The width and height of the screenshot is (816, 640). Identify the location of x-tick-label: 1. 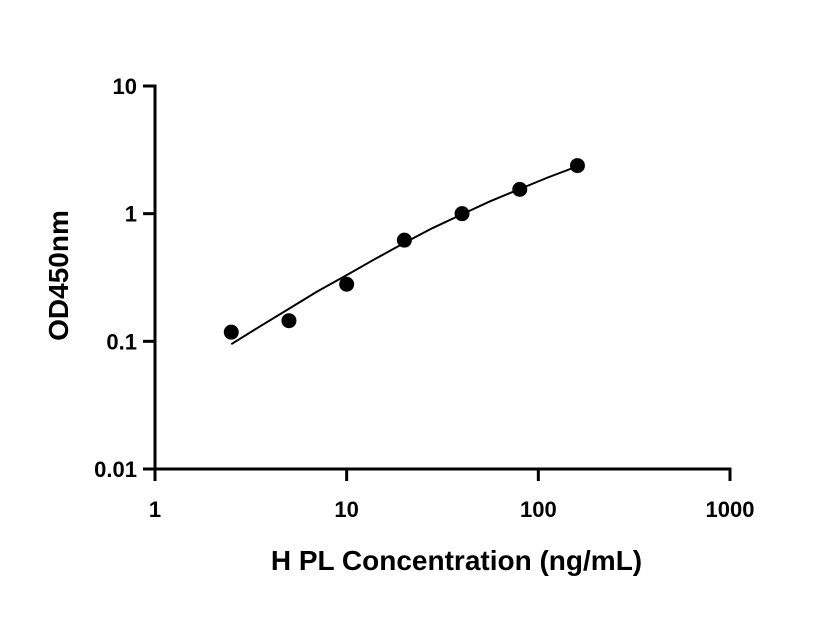
(155, 509).